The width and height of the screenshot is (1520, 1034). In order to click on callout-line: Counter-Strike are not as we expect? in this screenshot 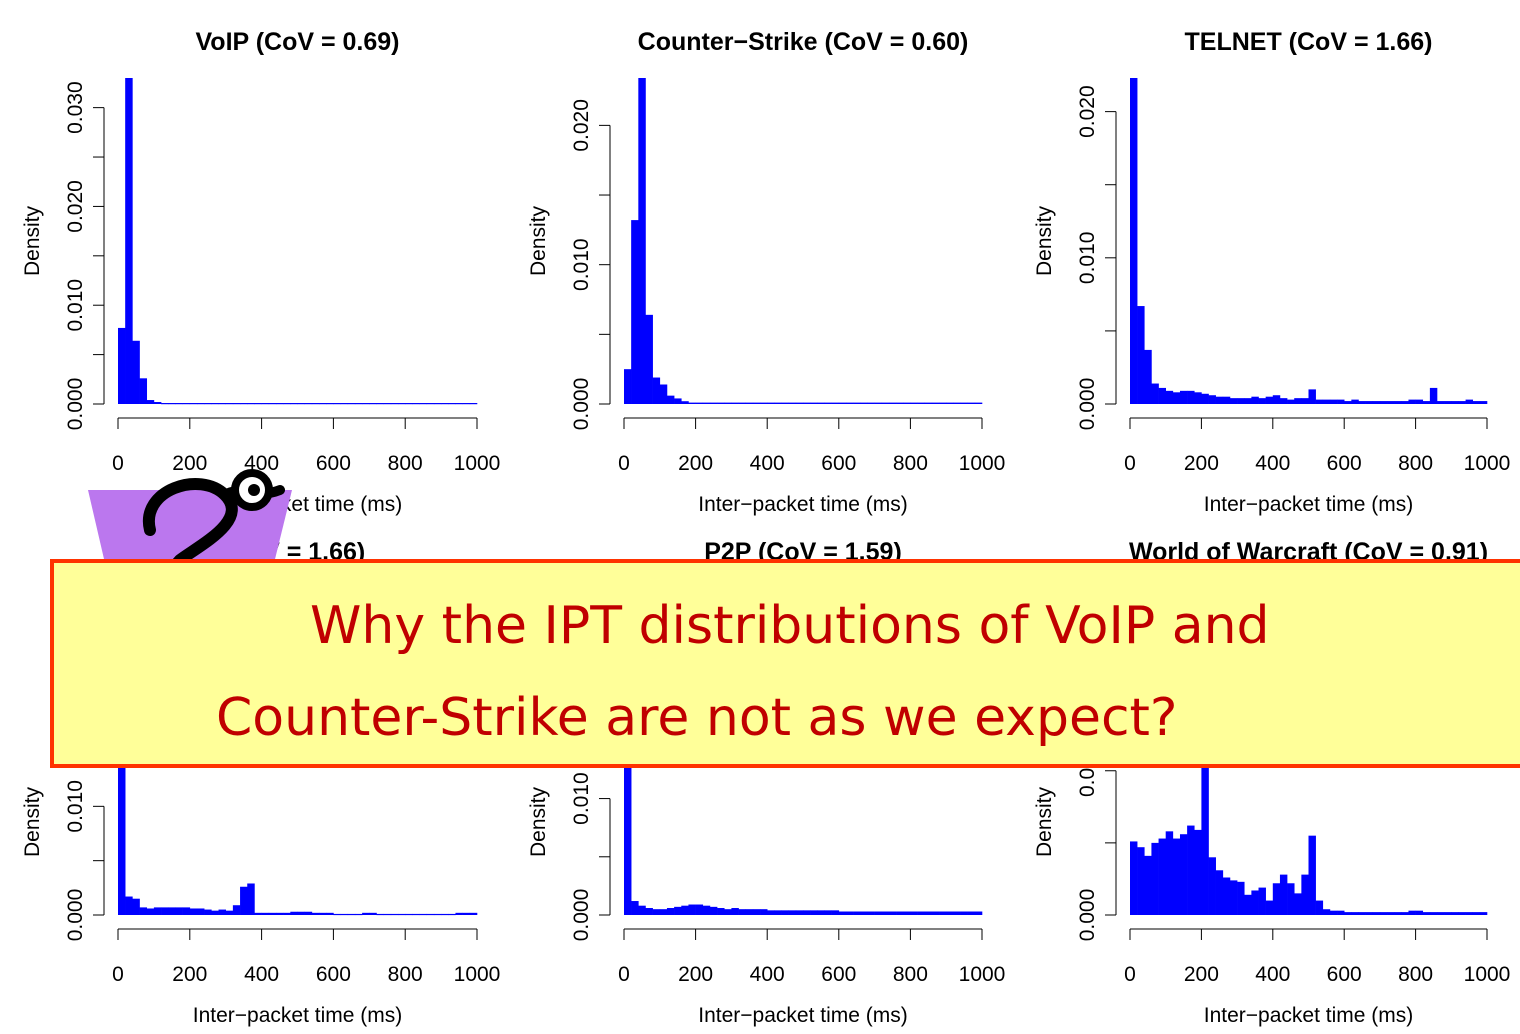, I will do `click(697, 718)`.